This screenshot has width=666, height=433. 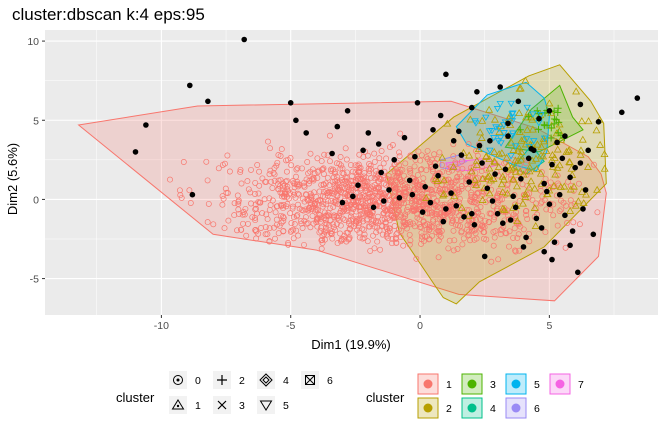 I want to click on fill-key-dot, so click(x=516, y=384).